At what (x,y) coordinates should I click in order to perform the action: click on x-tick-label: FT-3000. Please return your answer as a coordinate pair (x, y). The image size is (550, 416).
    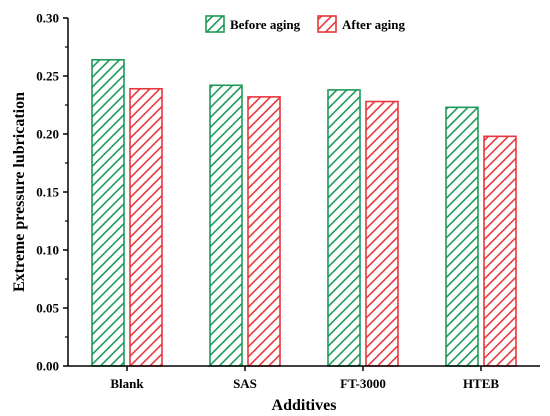
    Looking at the image, I should click on (363, 383).